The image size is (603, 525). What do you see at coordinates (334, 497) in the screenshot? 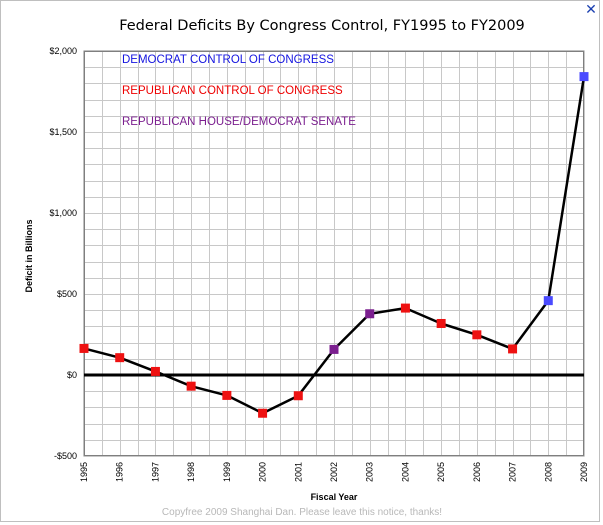
I see `x-axis-title: Fiscal Year` at bounding box center [334, 497].